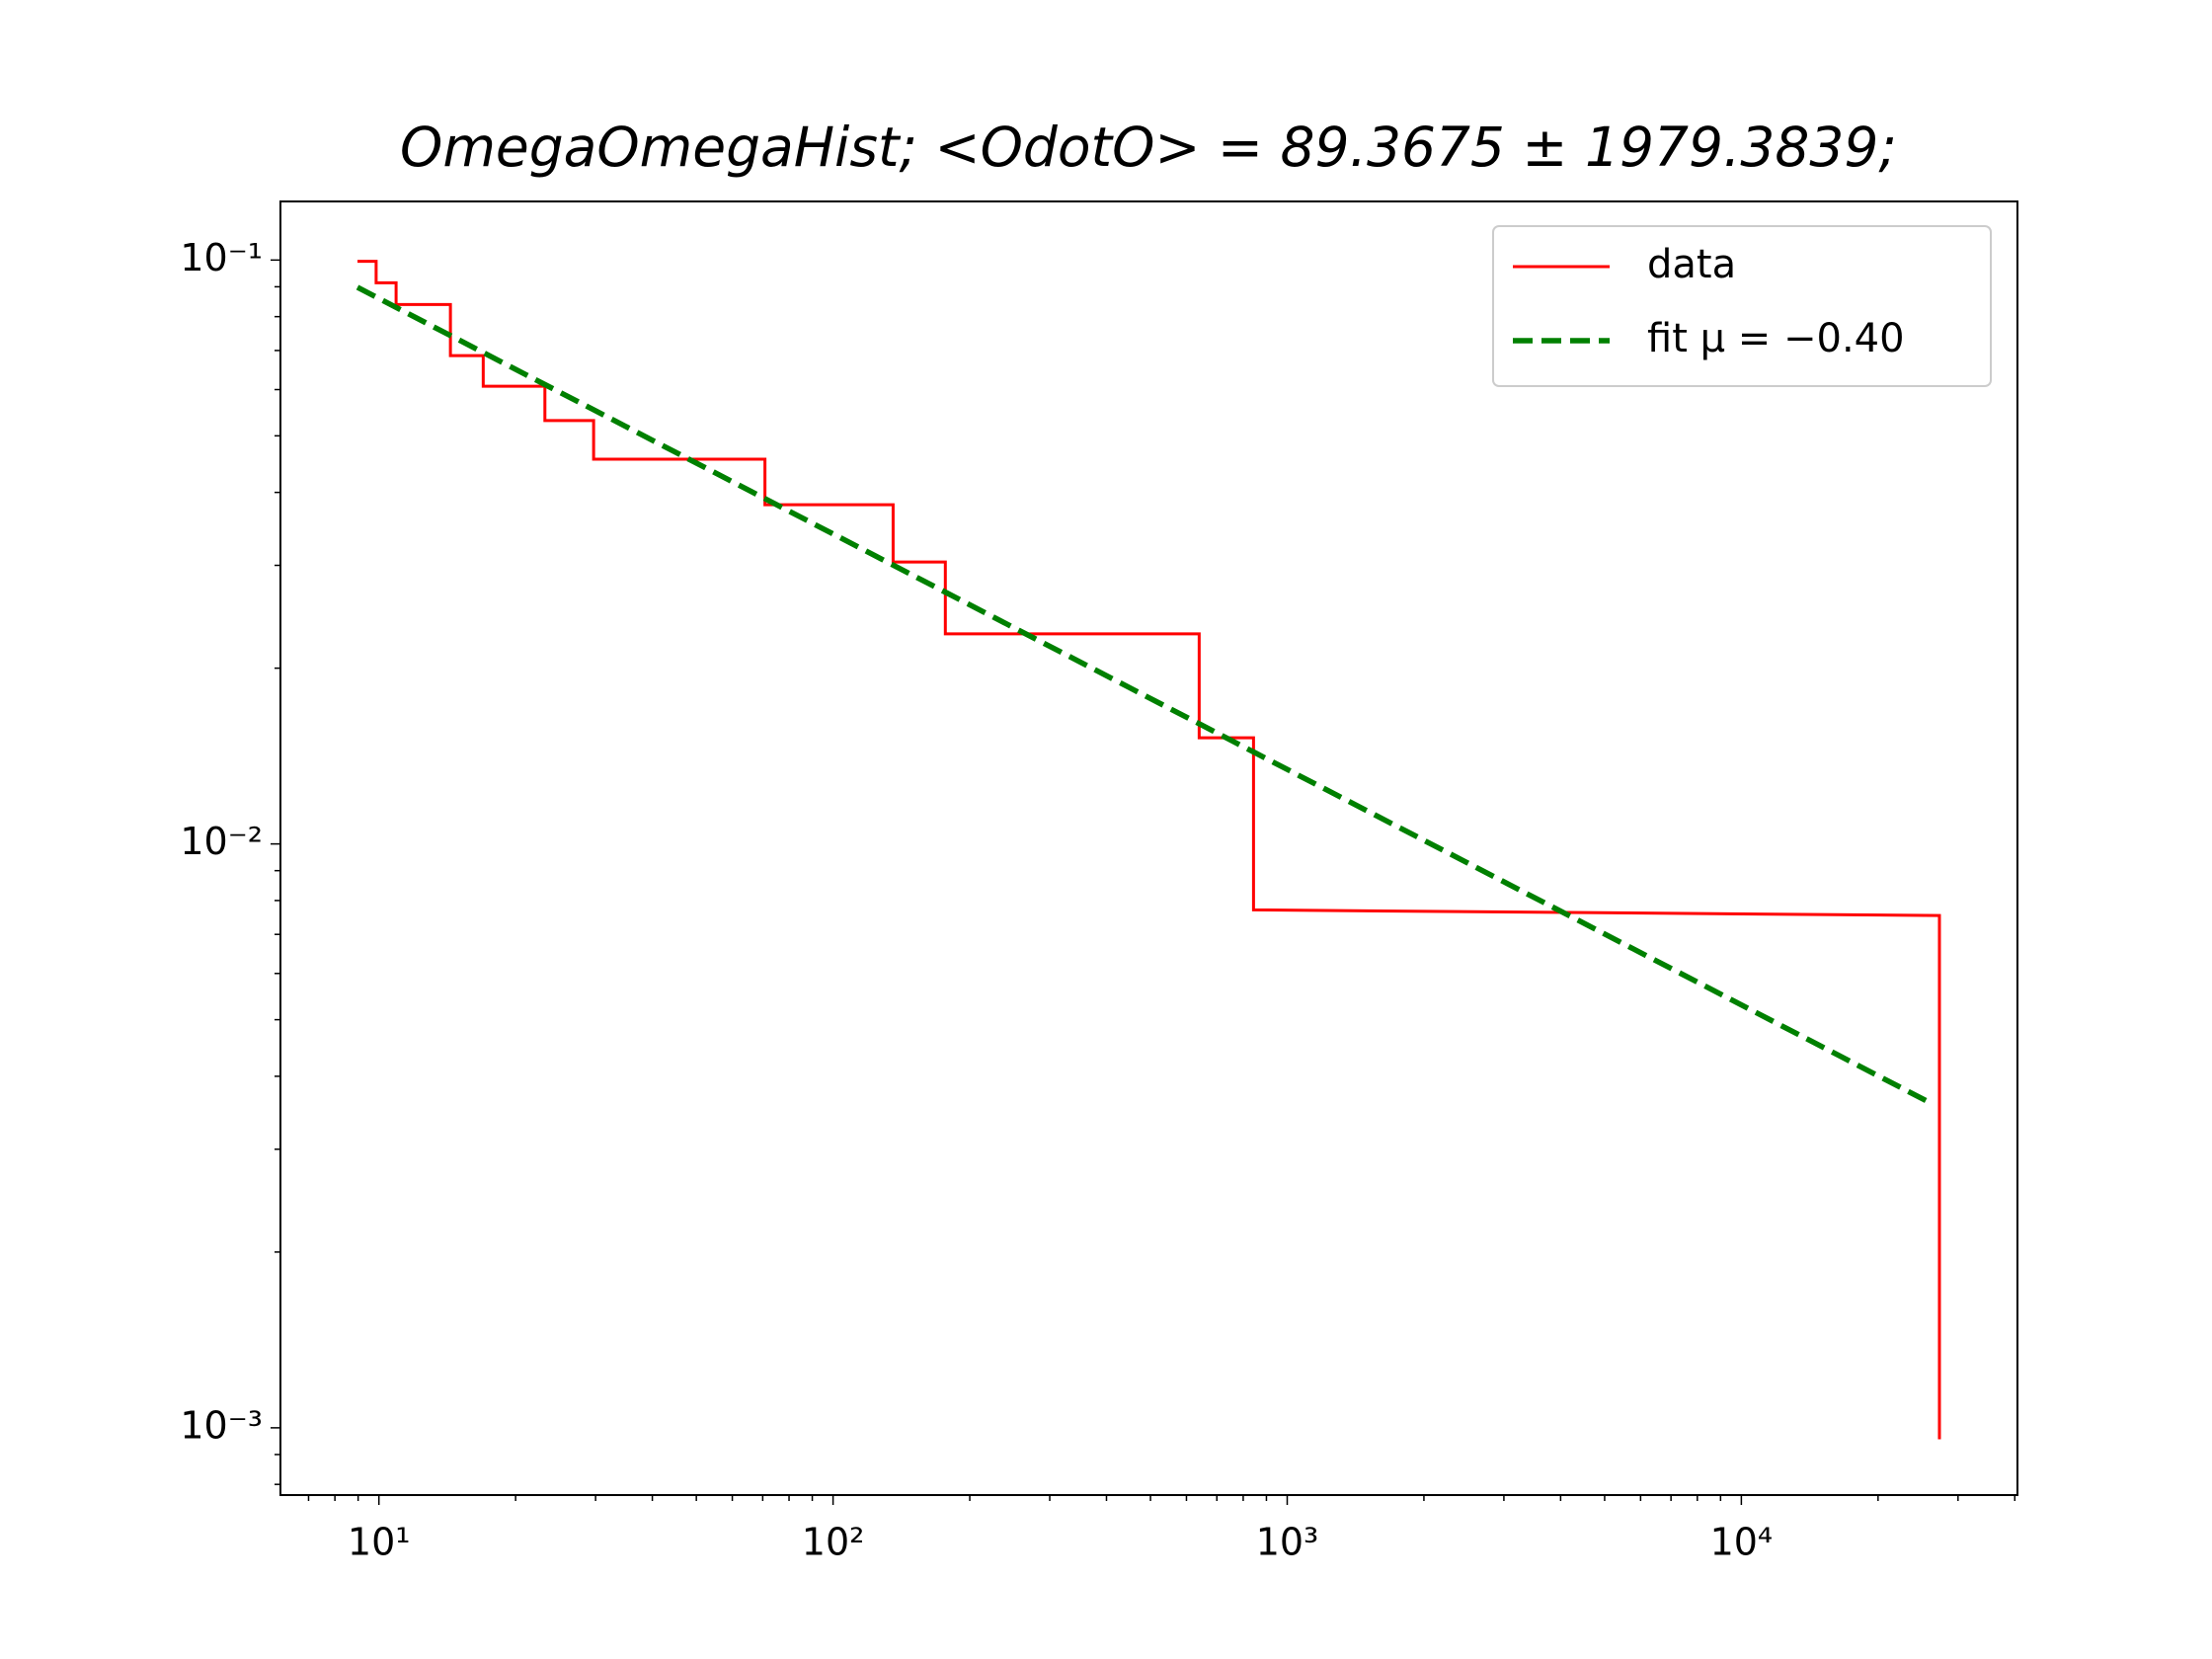 Image resolution: width=2212 pixels, height=1659 pixels. What do you see at coordinates (222, 842) in the screenshot?
I see `y-tick-label: 10⁻²` at bounding box center [222, 842].